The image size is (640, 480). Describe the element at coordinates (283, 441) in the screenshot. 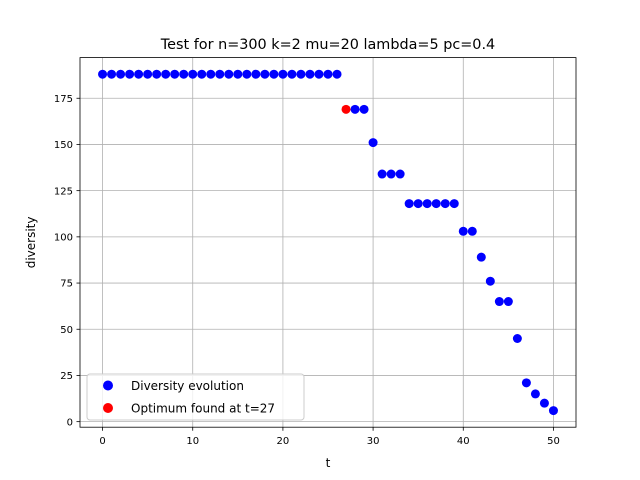

I see `x-tick-label: 20` at that location.